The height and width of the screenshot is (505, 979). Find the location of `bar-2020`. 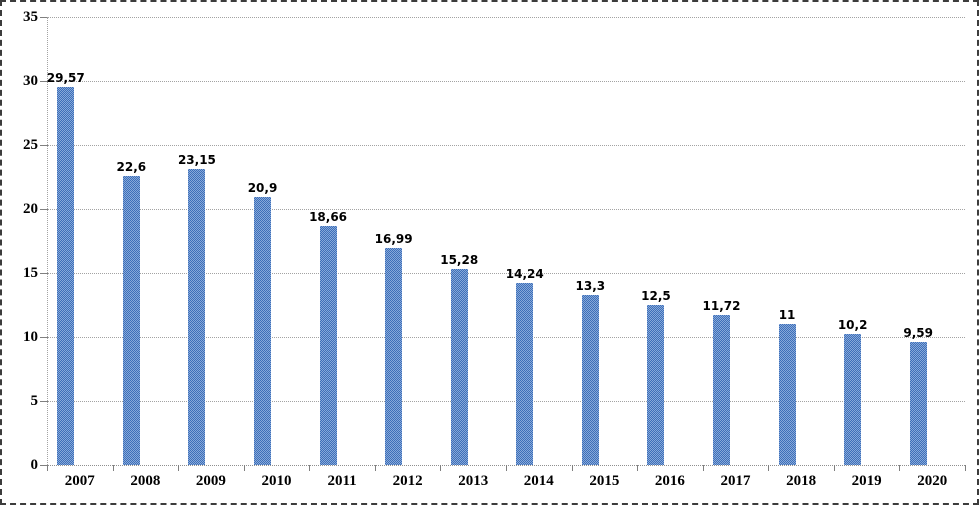

bar-2020 is located at coordinates (918, 403).